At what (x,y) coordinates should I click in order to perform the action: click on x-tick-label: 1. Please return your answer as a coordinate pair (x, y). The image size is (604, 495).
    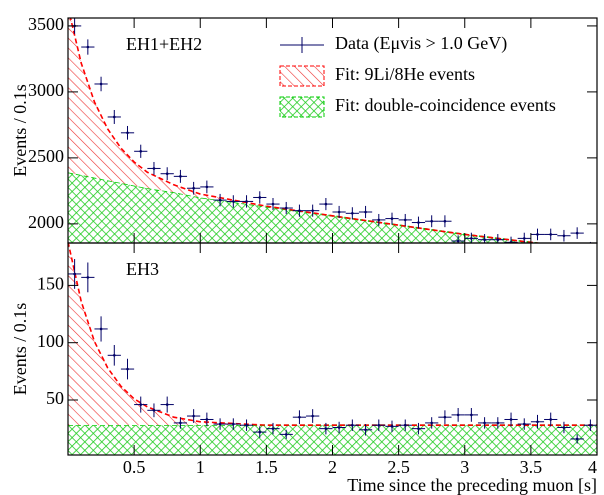
    Looking at the image, I should click on (200, 467).